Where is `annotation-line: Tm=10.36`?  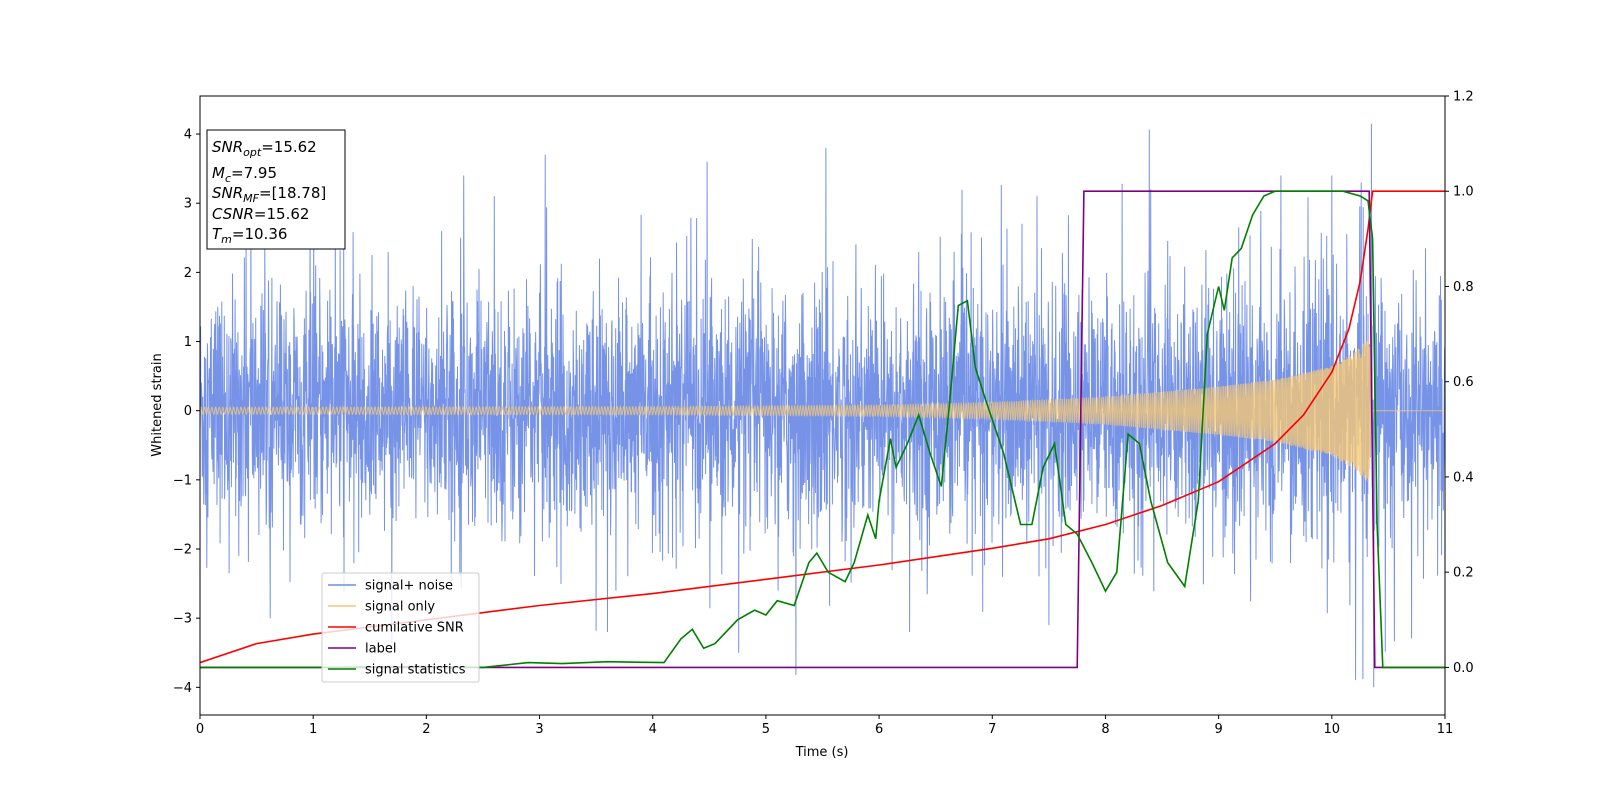
annotation-line: Tm=10.36 is located at coordinates (249, 235).